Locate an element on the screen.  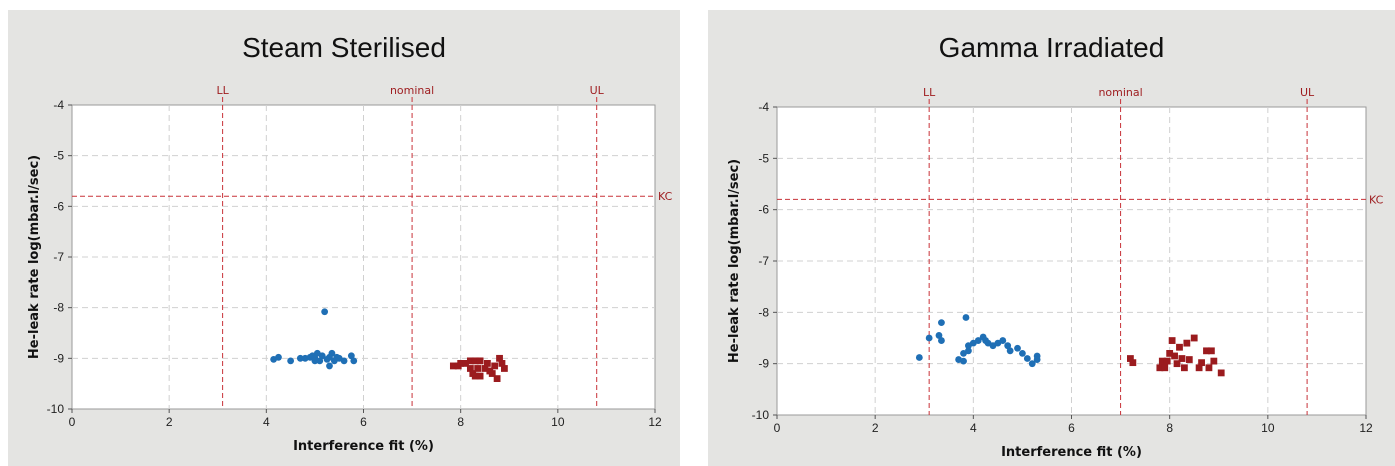
chart-title: Steam Sterilised is located at coordinates (344, 47).